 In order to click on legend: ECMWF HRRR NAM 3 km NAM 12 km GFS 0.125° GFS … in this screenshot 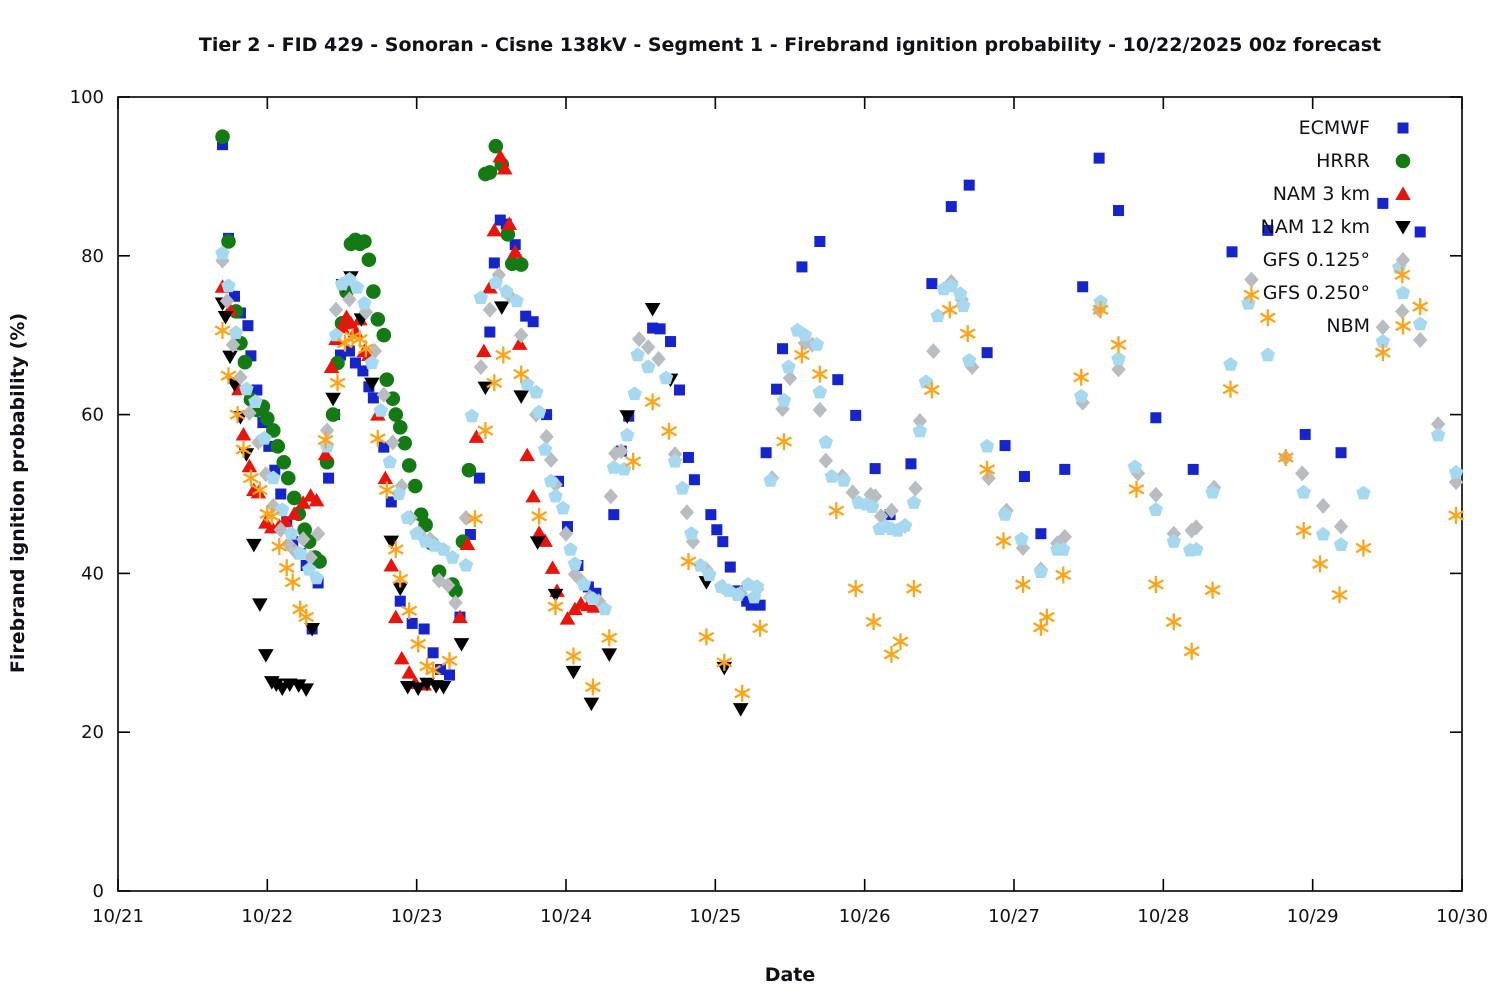, I will do `click(1338, 226)`.